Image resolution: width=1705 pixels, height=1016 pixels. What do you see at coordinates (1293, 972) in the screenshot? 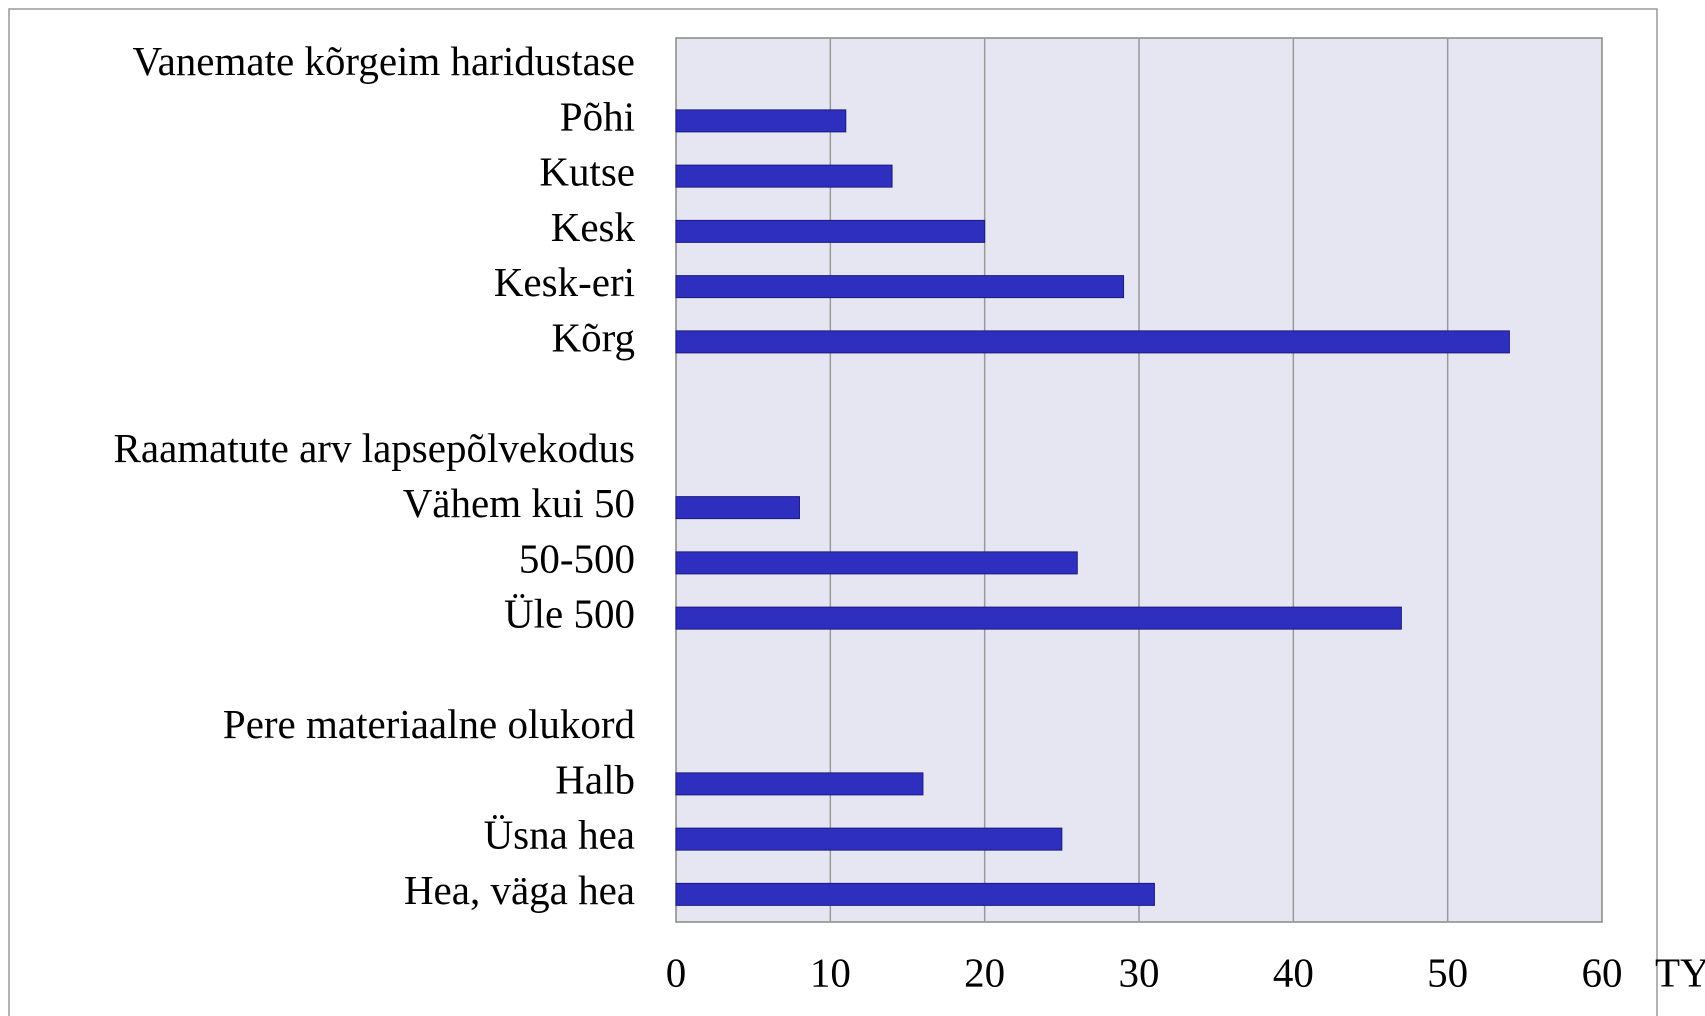
I see `x-tick-label: 40` at bounding box center [1293, 972].